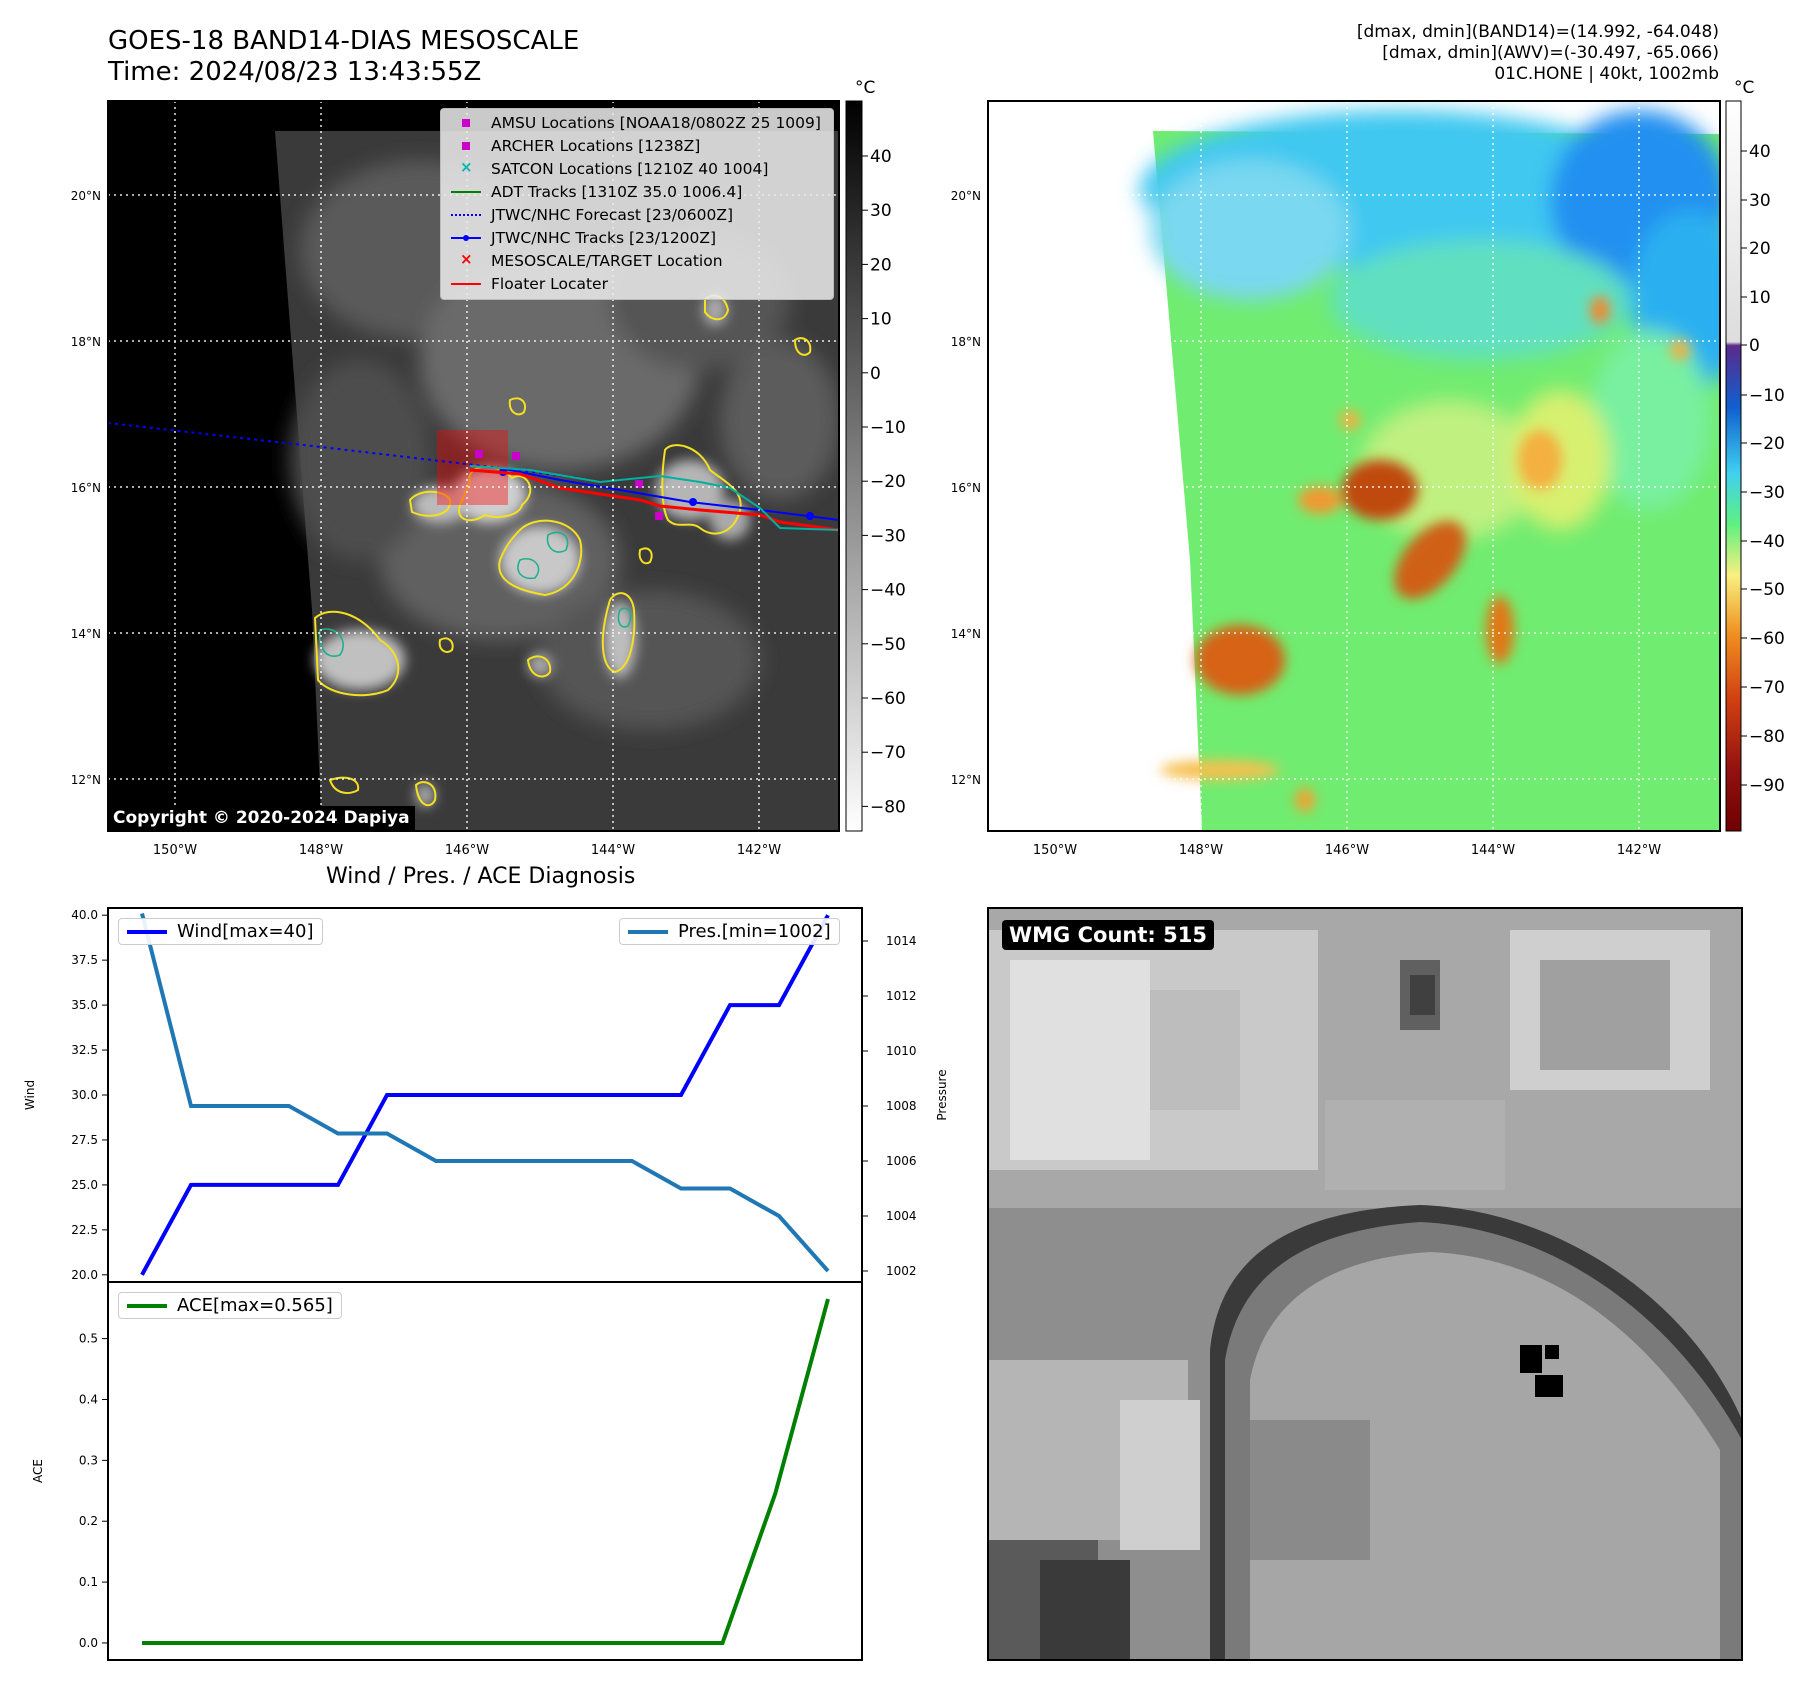  I want to click on color-colorbar-tick-label: 10, so click(1760, 298).